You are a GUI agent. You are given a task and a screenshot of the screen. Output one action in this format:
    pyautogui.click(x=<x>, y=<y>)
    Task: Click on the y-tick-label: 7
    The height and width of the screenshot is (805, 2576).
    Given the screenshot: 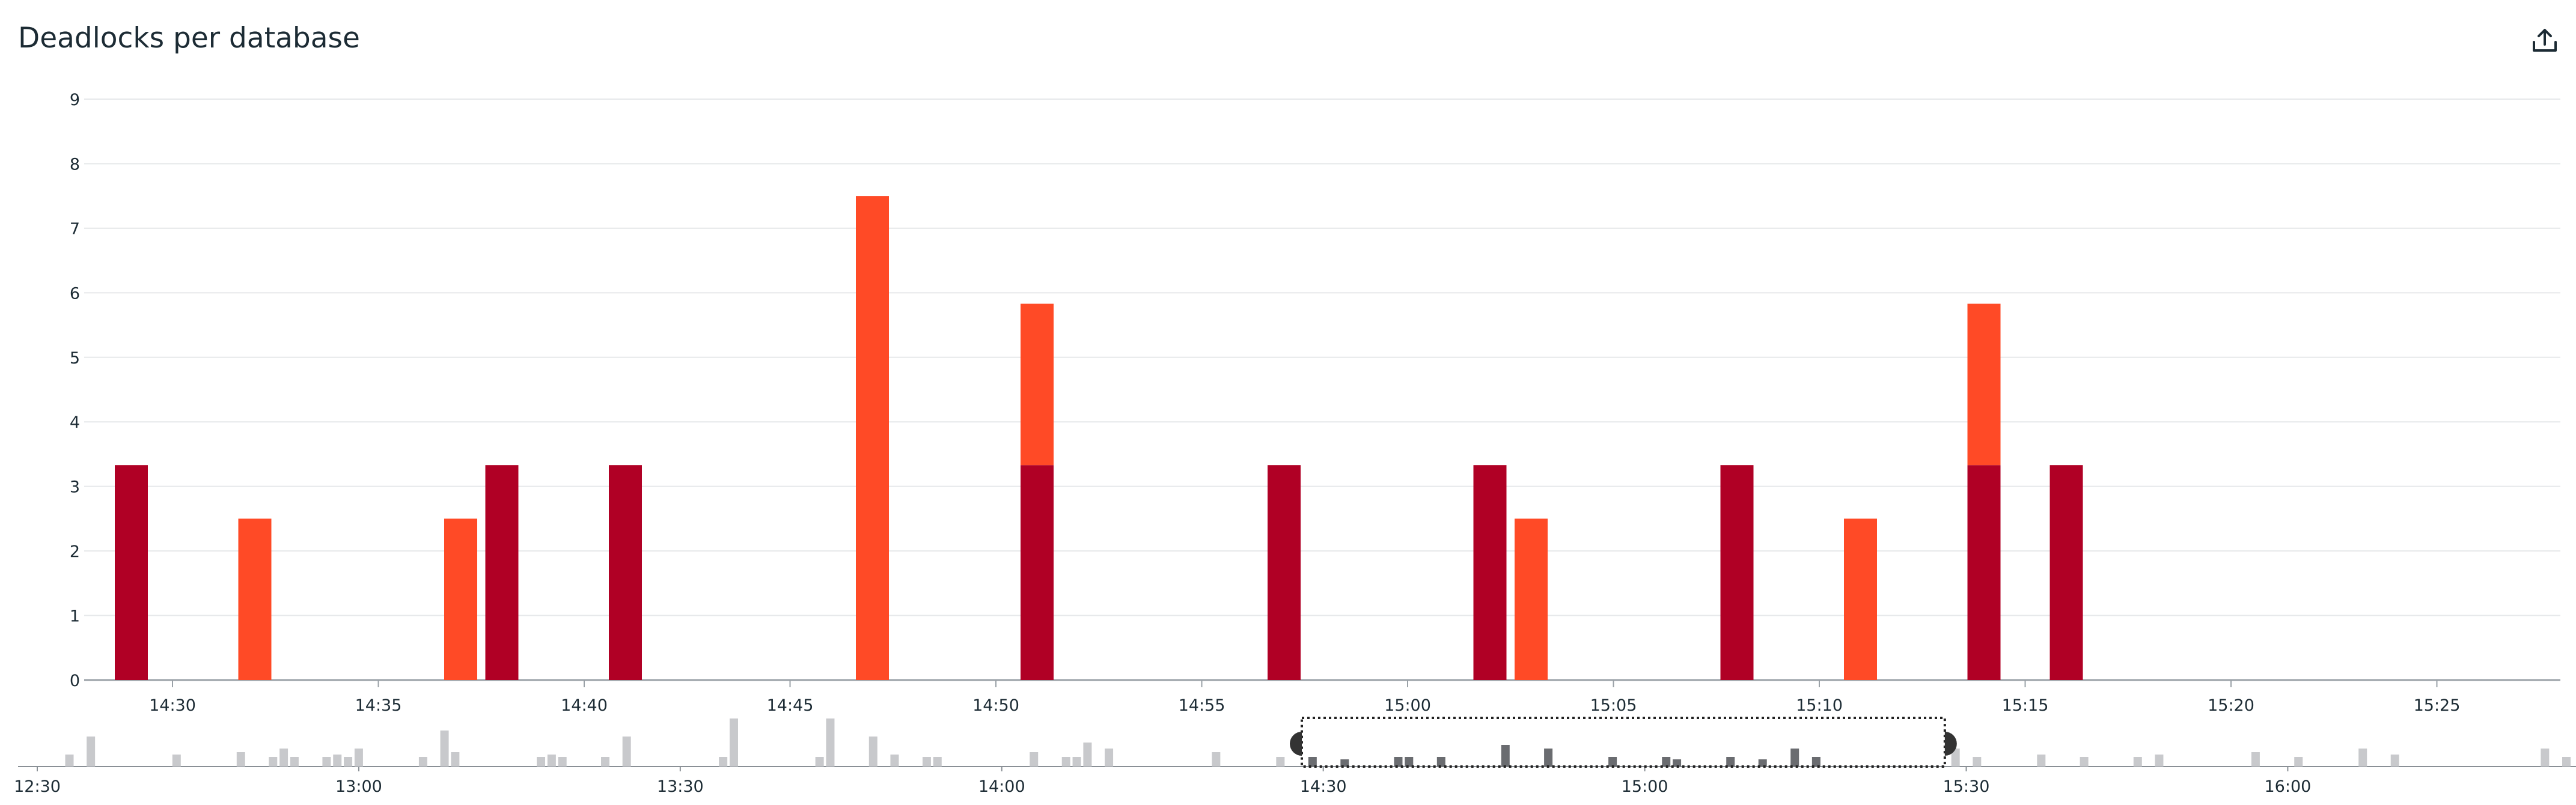 What is the action you would take?
    pyautogui.click(x=75, y=229)
    